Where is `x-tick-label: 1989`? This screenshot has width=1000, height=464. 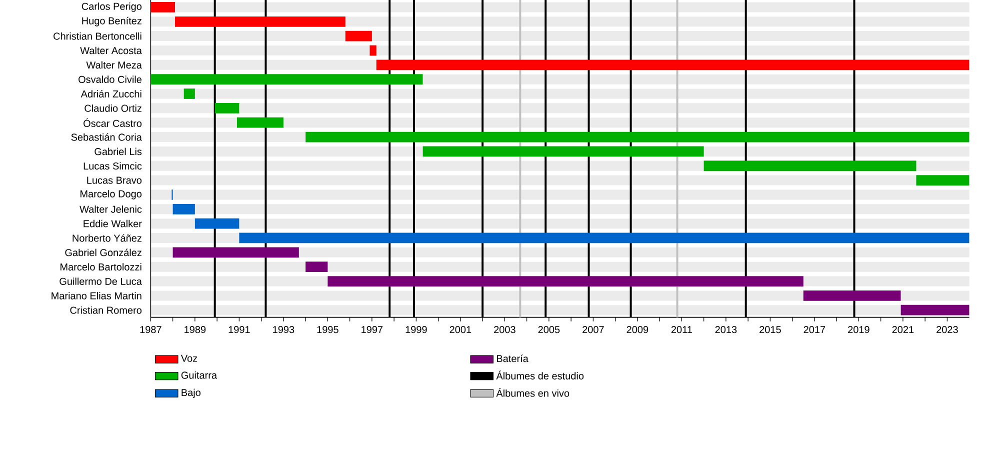 x-tick-label: 1989 is located at coordinates (195, 330).